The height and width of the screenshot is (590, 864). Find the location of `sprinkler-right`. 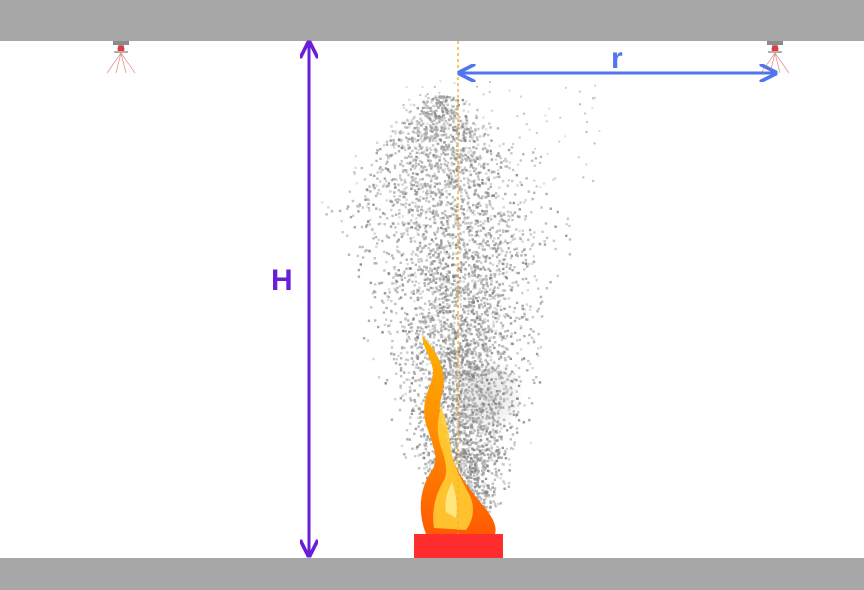

sprinkler-right is located at coordinates (775, 57).